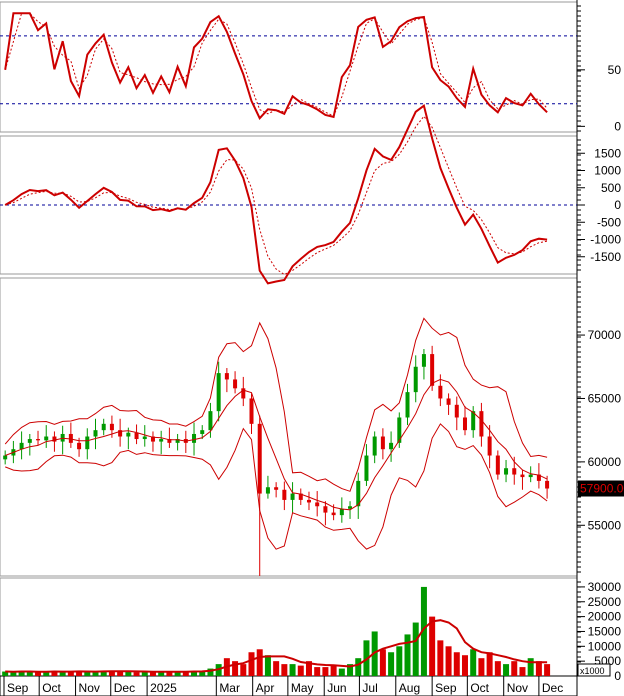 The image size is (624, 696). I want to click on last-price-label: 57900.00, so click(602, 489).